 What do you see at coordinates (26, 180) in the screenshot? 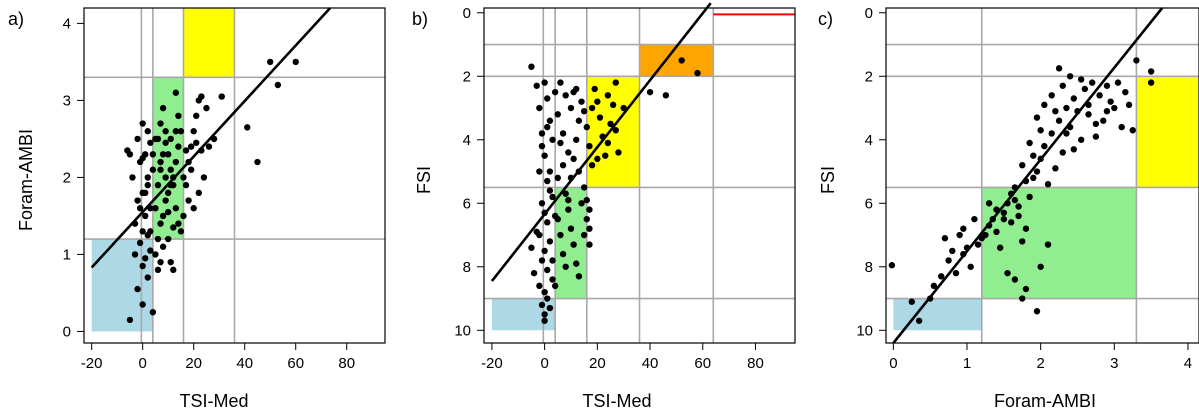
I see `panel-a-ylabel: Foram-AMBI` at bounding box center [26, 180].